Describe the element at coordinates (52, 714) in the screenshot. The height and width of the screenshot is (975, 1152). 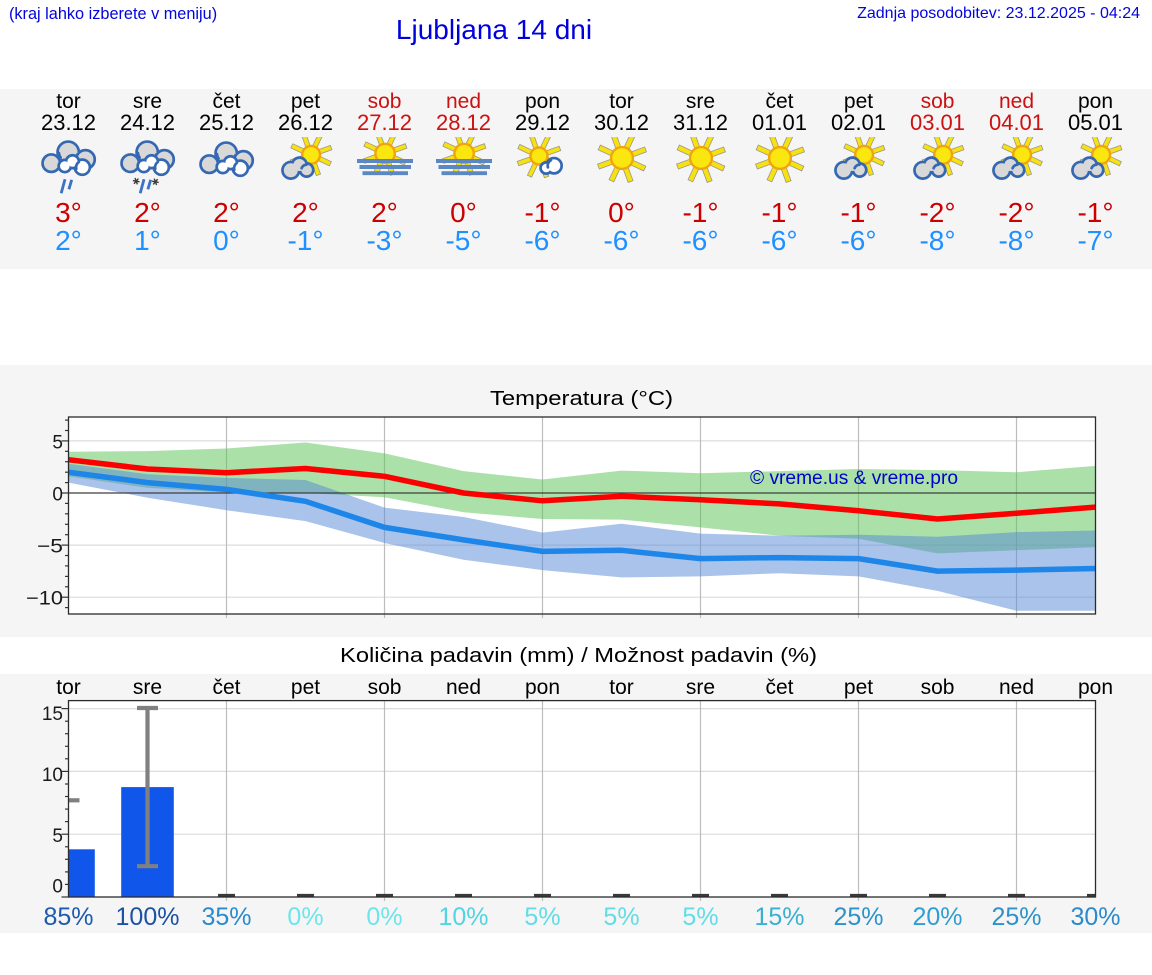
I see `svg-text: 15` at that location.